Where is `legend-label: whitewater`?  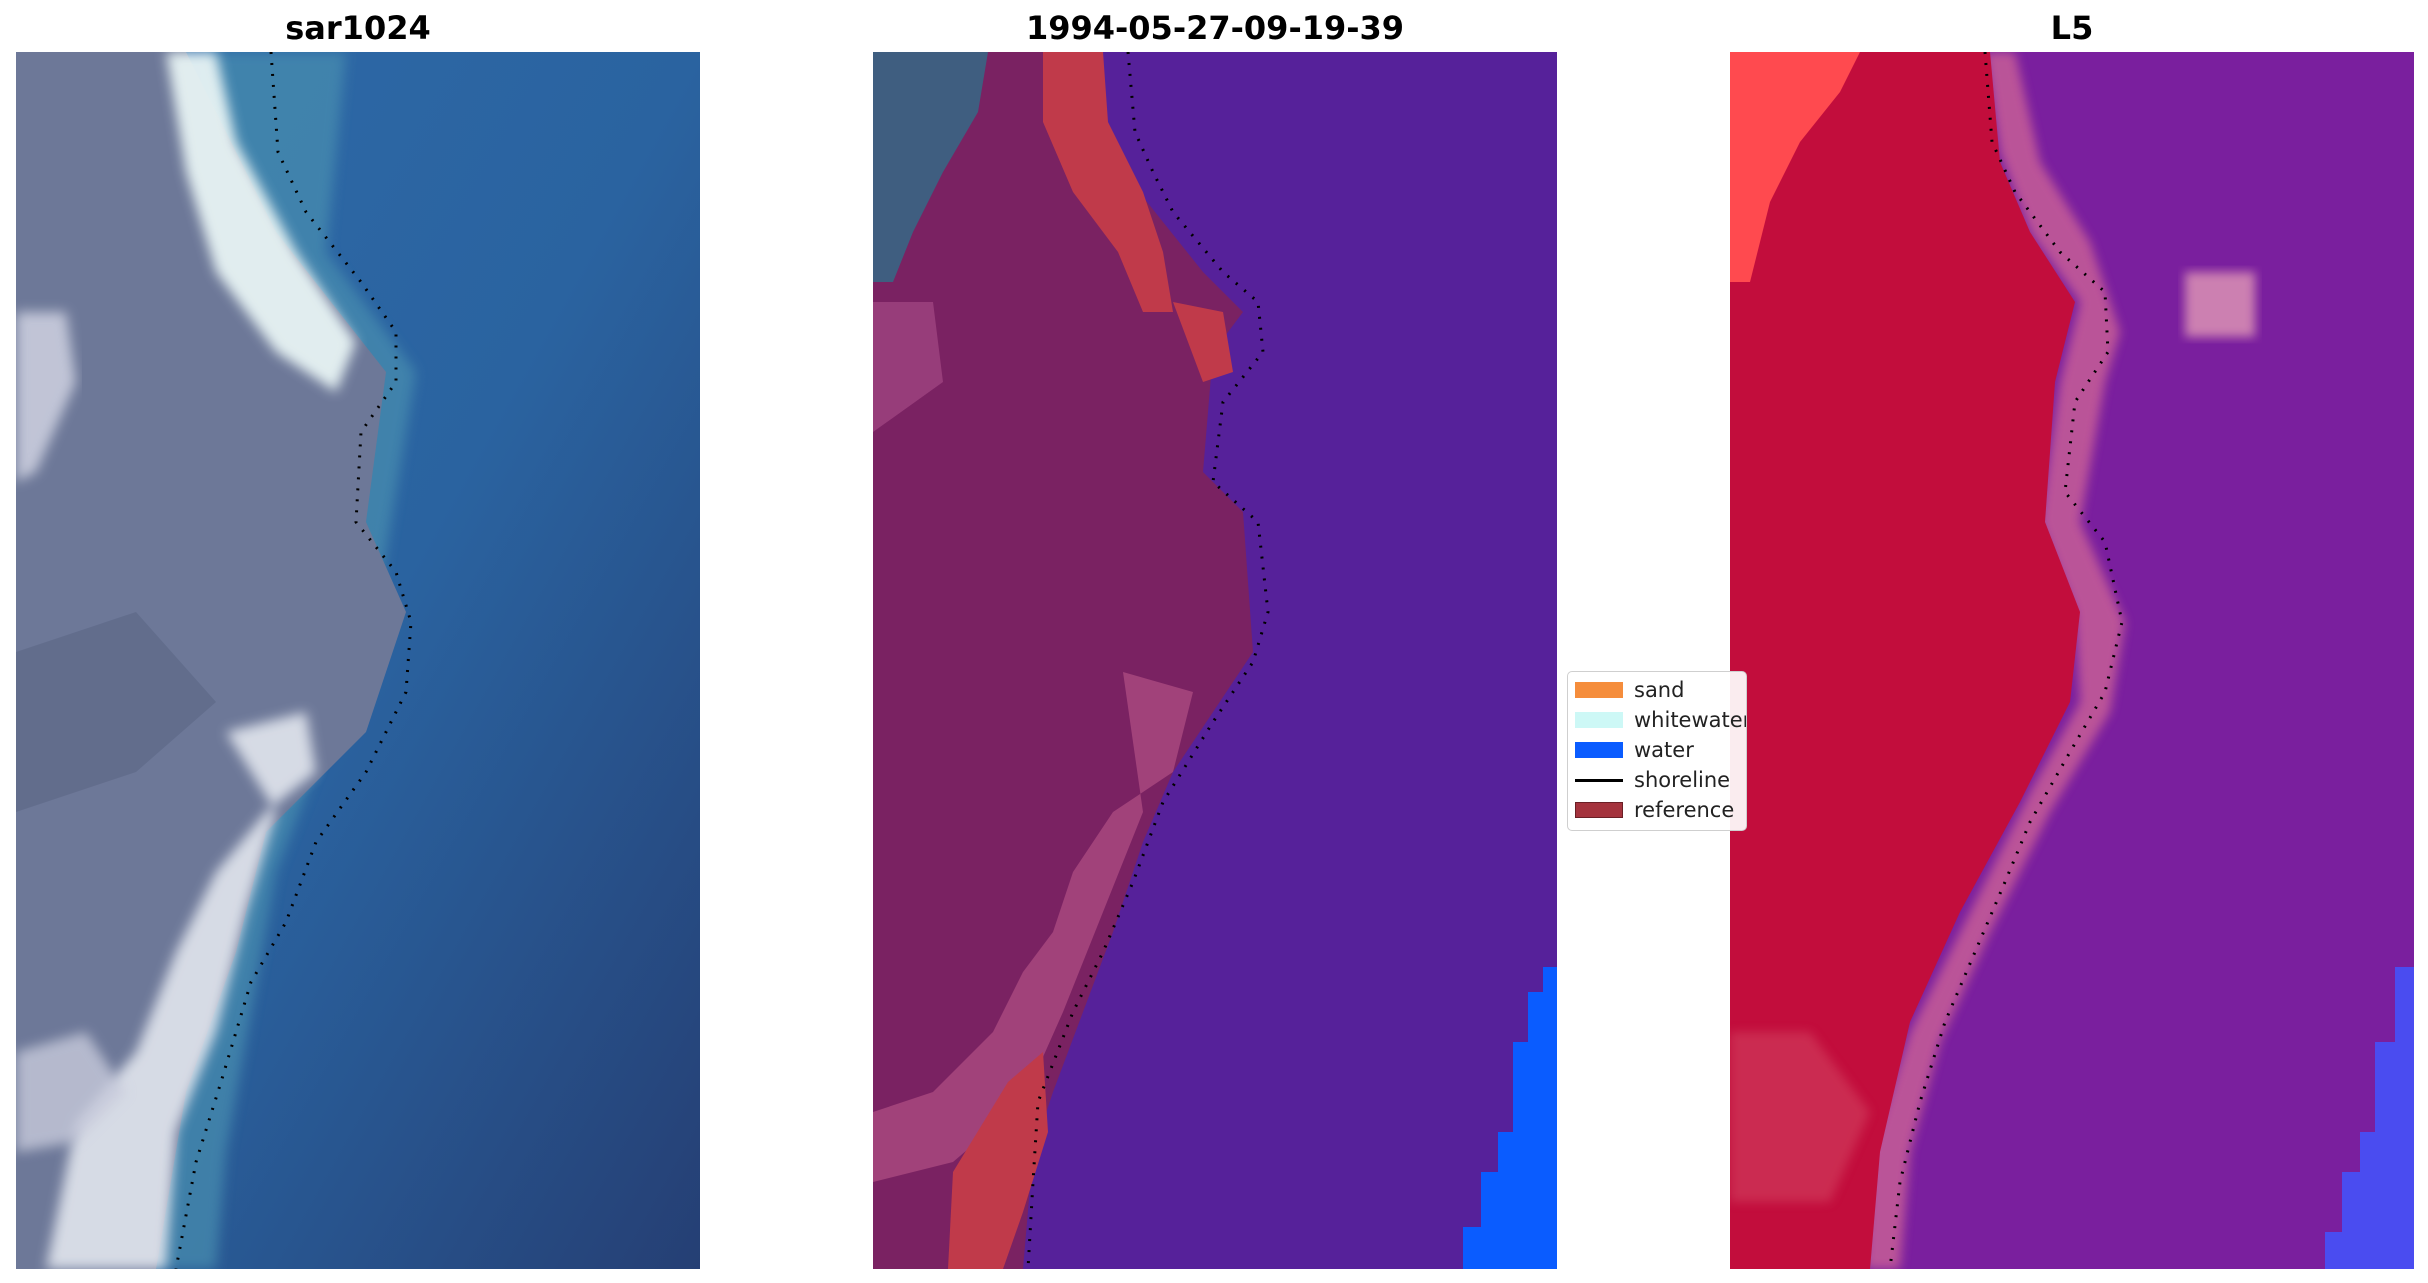
legend-label: whitewater is located at coordinates (1690, 720).